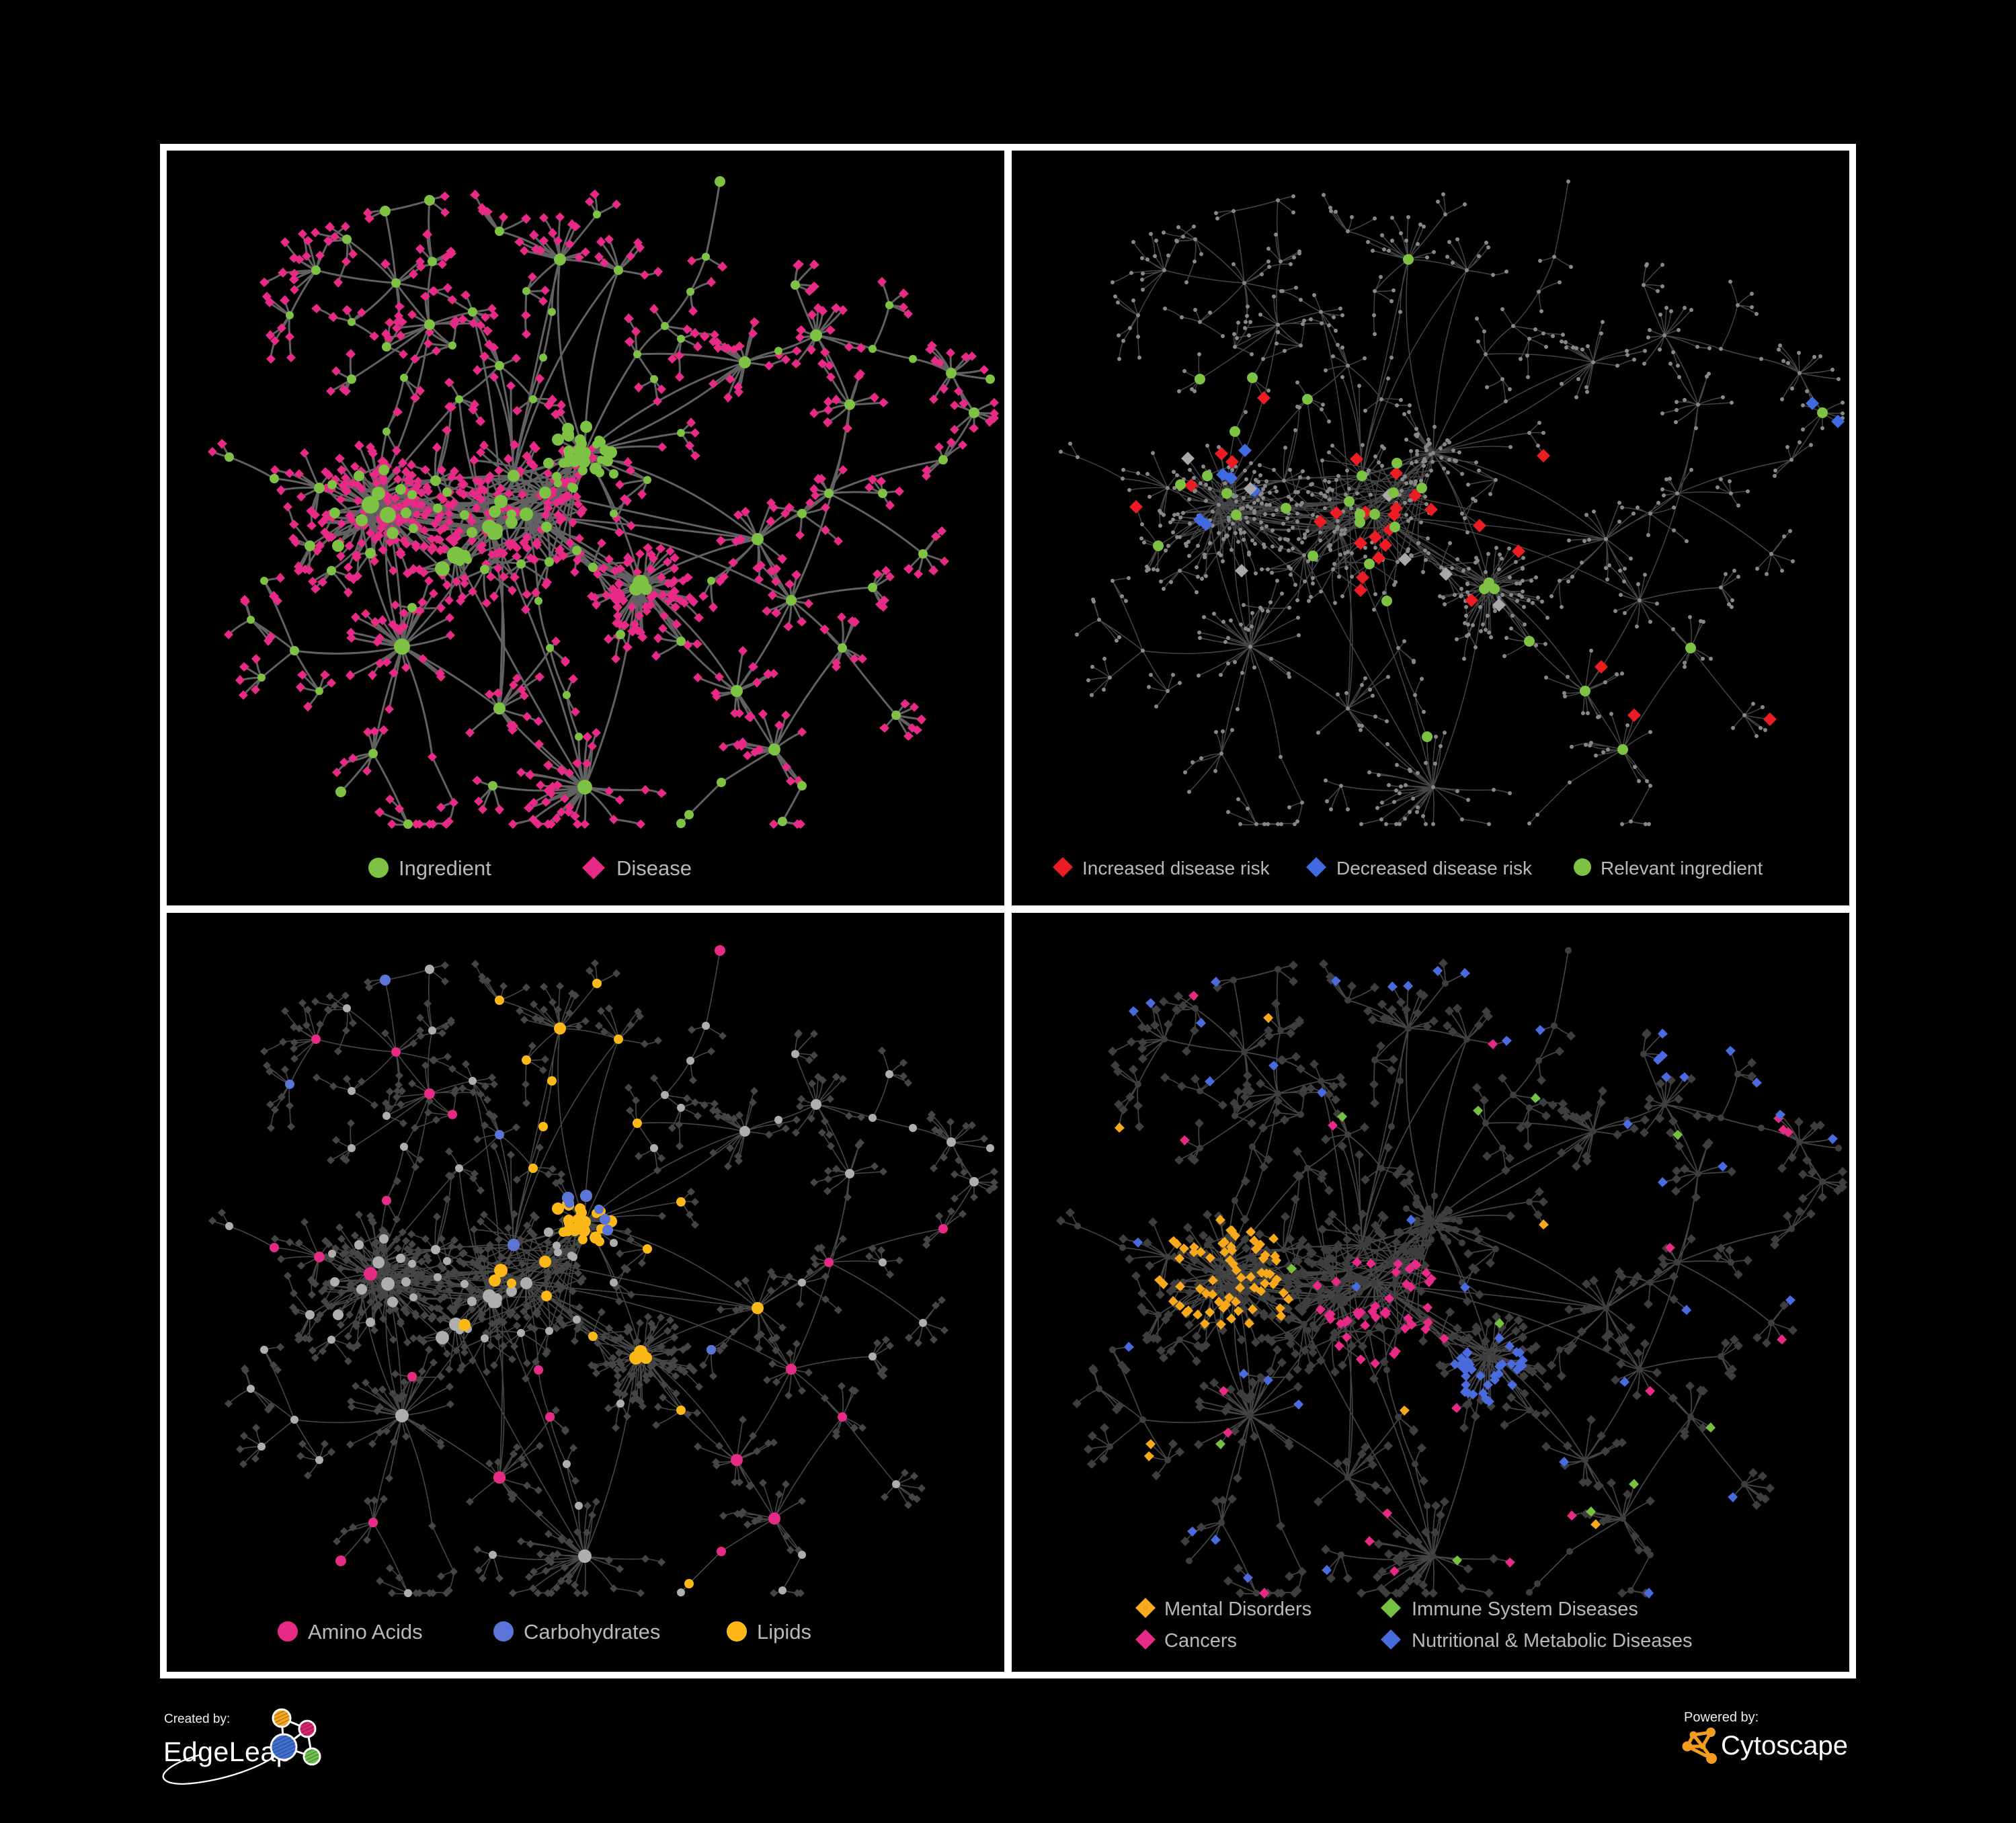 Image resolution: width=2016 pixels, height=1823 pixels. I want to click on svg-text: EdgeLeap, so click(227, 1751).